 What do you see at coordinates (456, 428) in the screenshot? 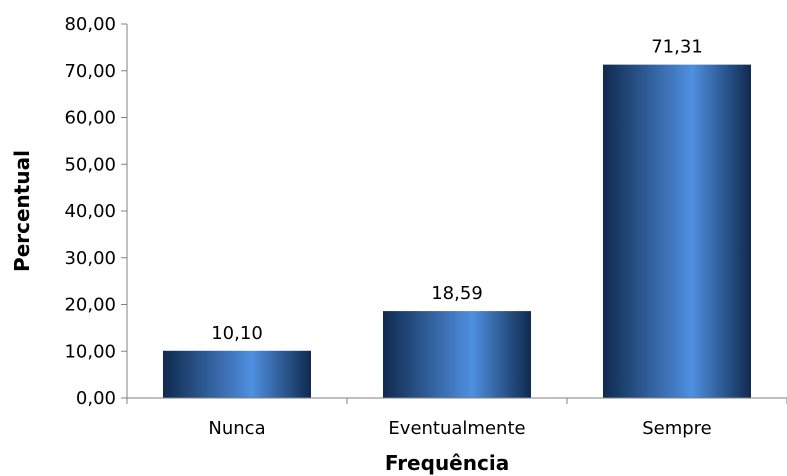
I see `x-tick-label: Eventualmente` at bounding box center [456, 428].